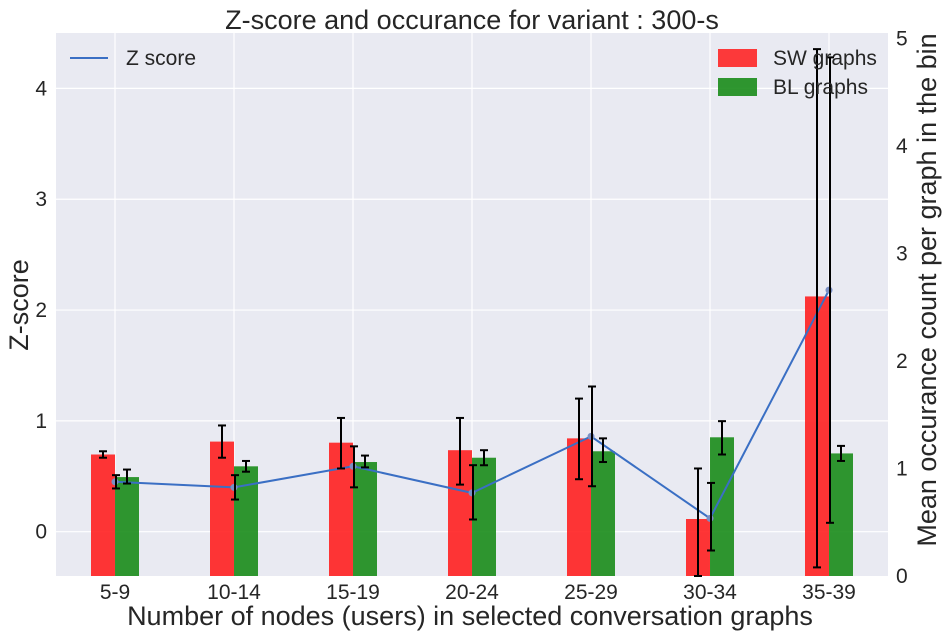  What do you see at coordinates (41, 88) in the screenshot?
I see `y-tick-label: 4` at bounding box center [41, 88].